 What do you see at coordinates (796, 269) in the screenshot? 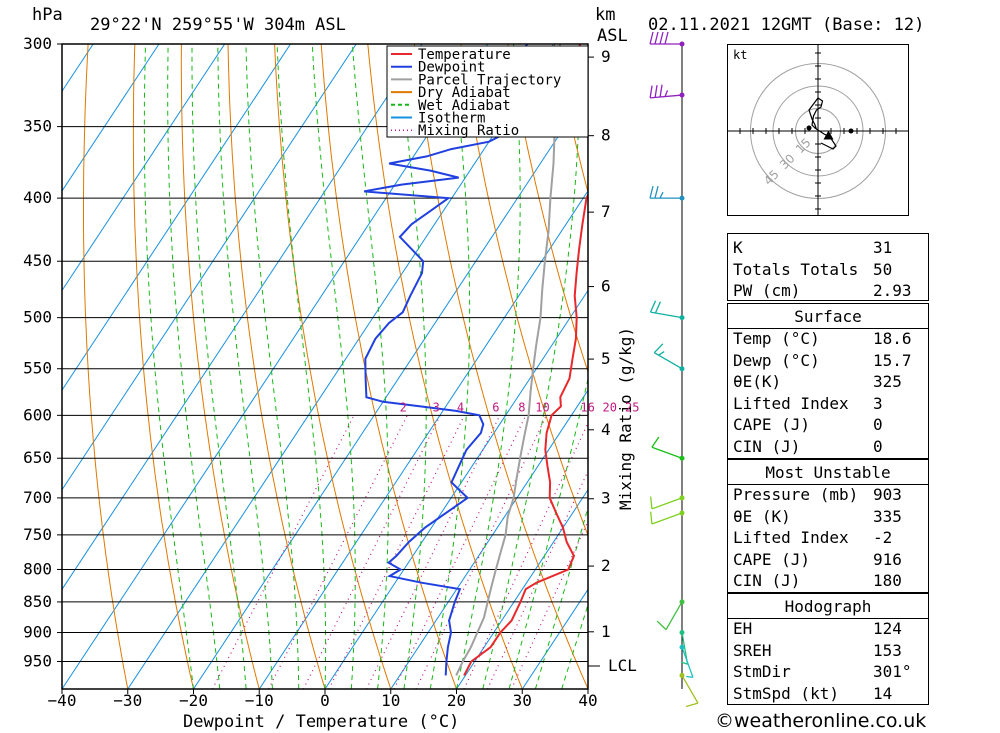
I see `index-label: Totals Totals` at bounding box center [796, 269].